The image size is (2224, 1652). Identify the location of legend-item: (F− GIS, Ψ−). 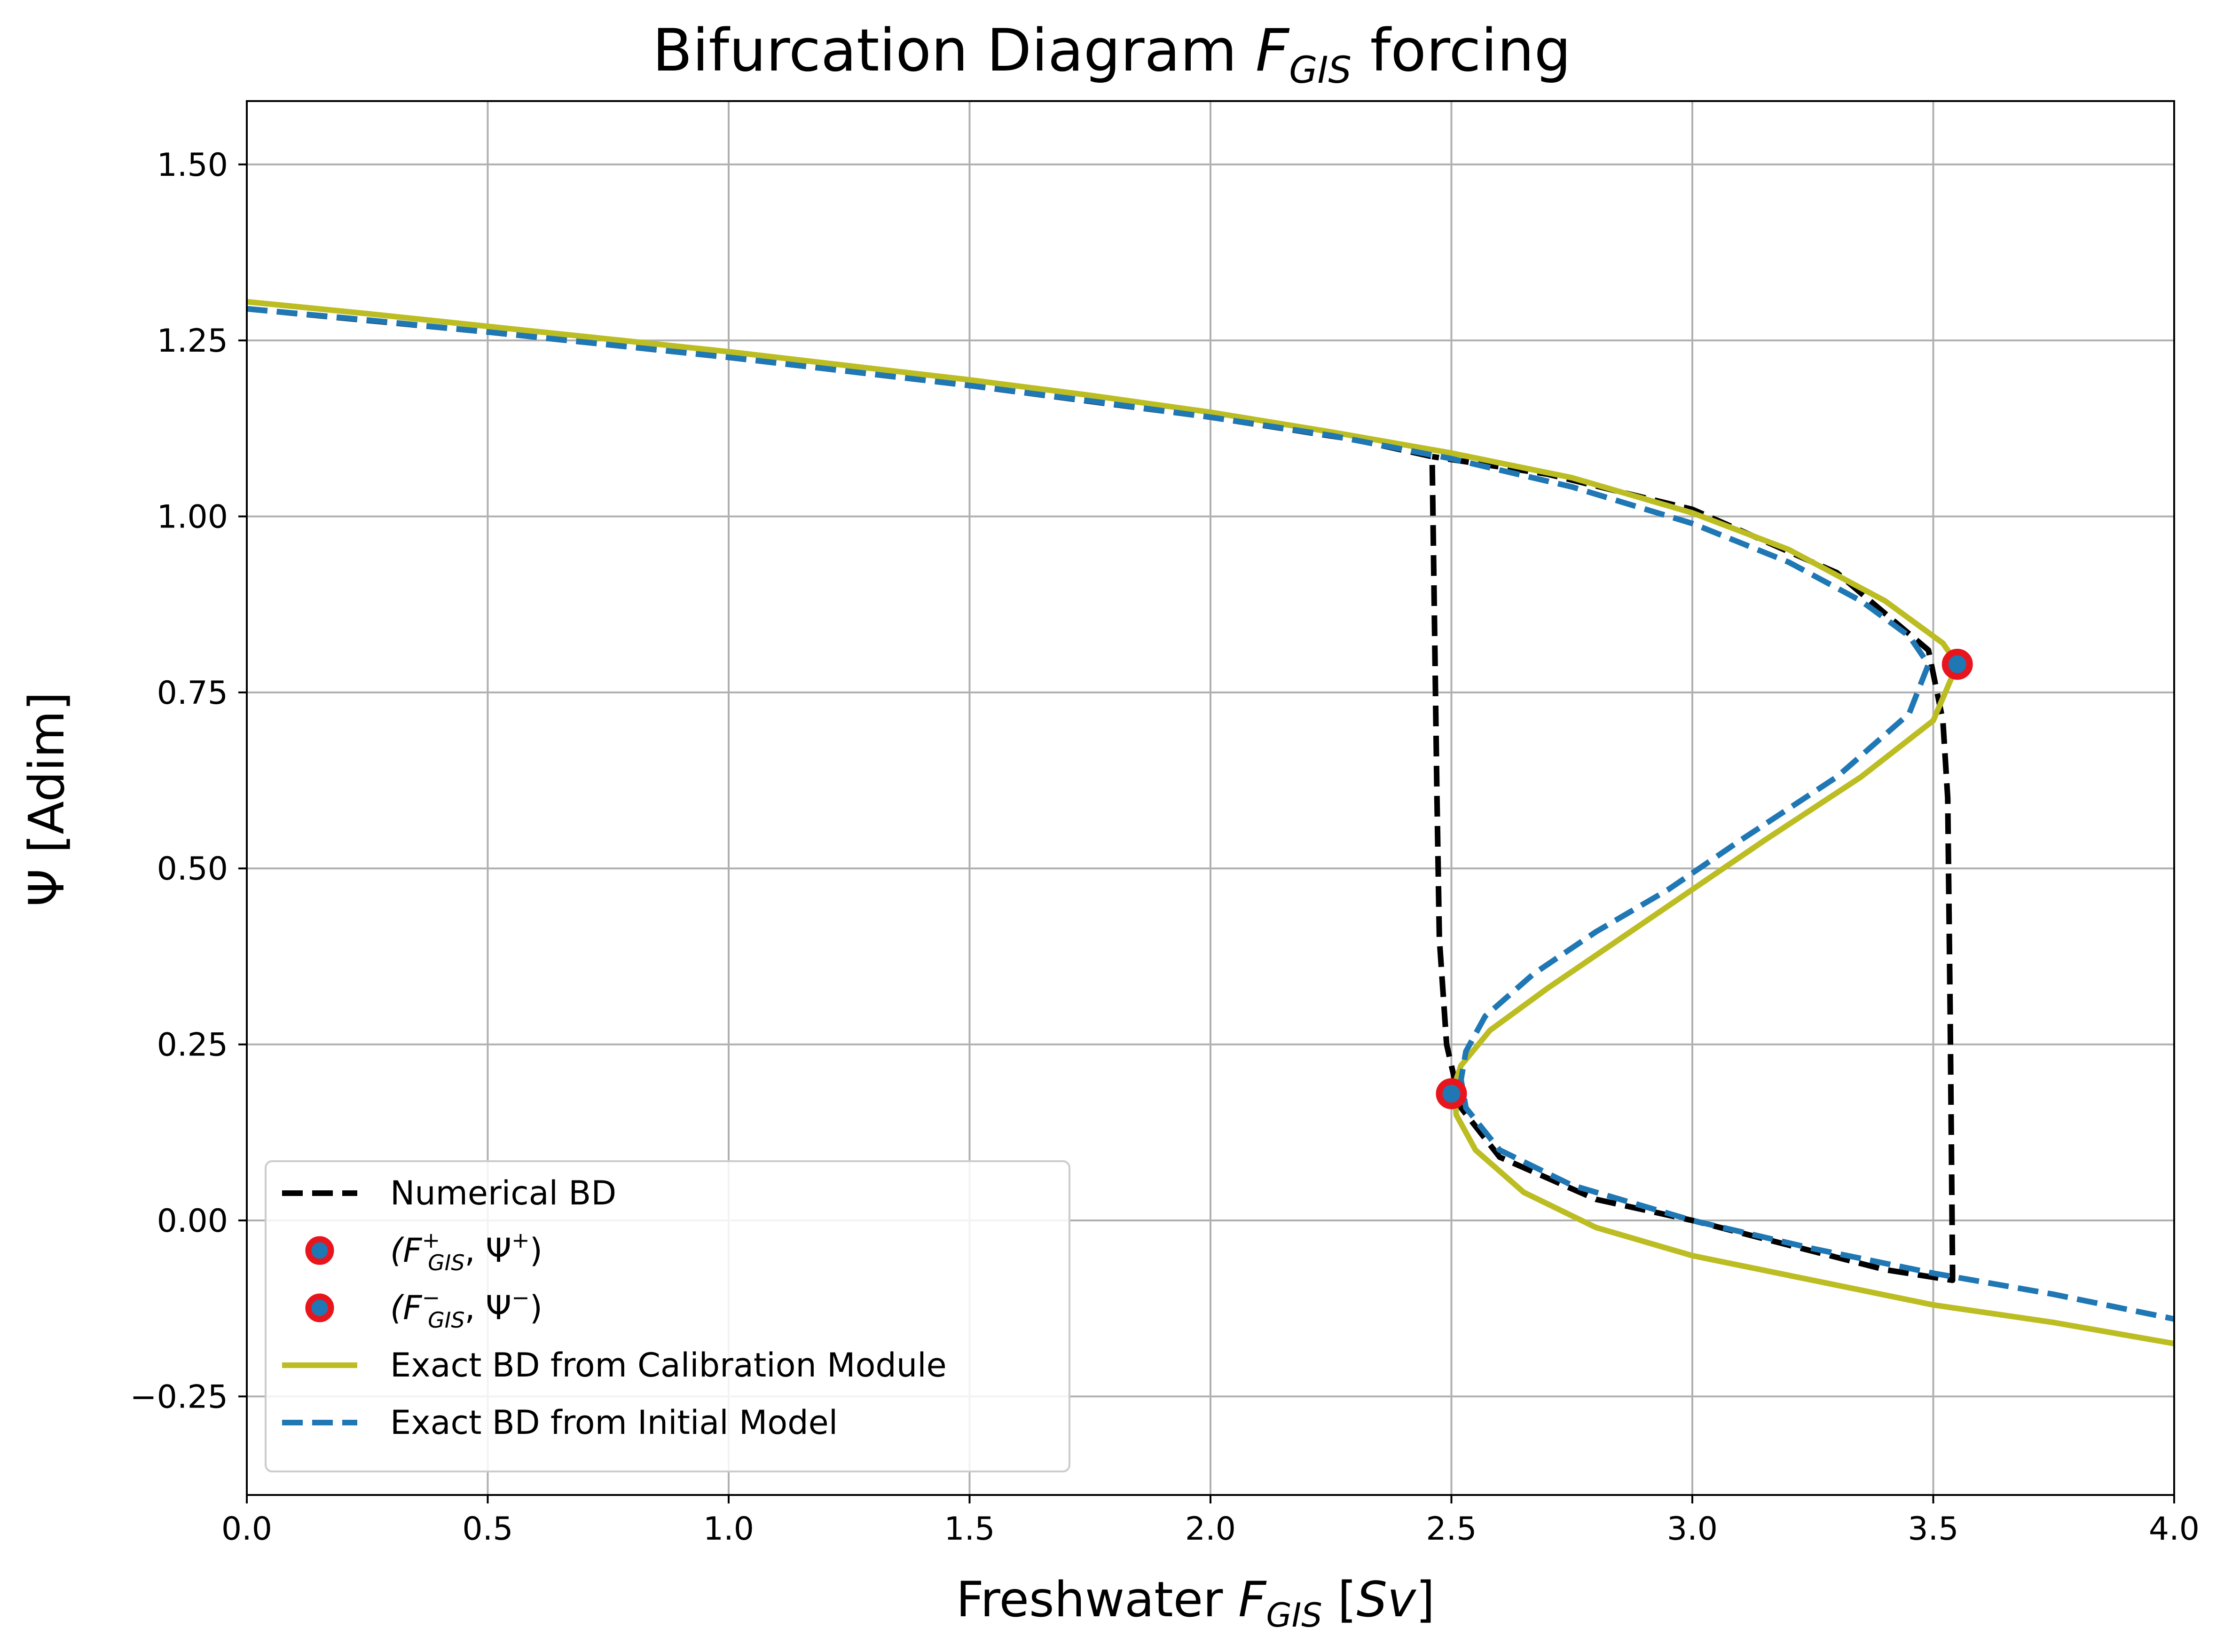
(423, 1309).